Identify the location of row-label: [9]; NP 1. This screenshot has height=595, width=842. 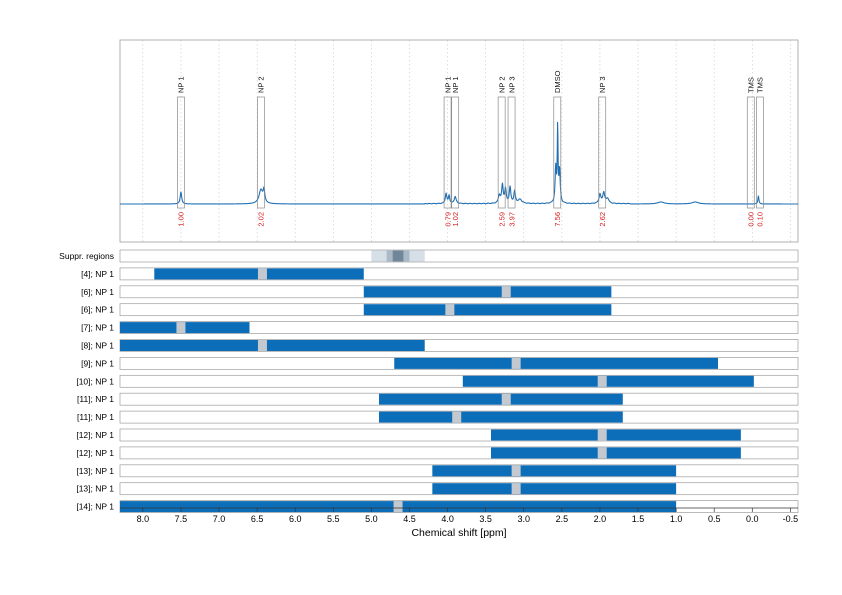
(97, 363).